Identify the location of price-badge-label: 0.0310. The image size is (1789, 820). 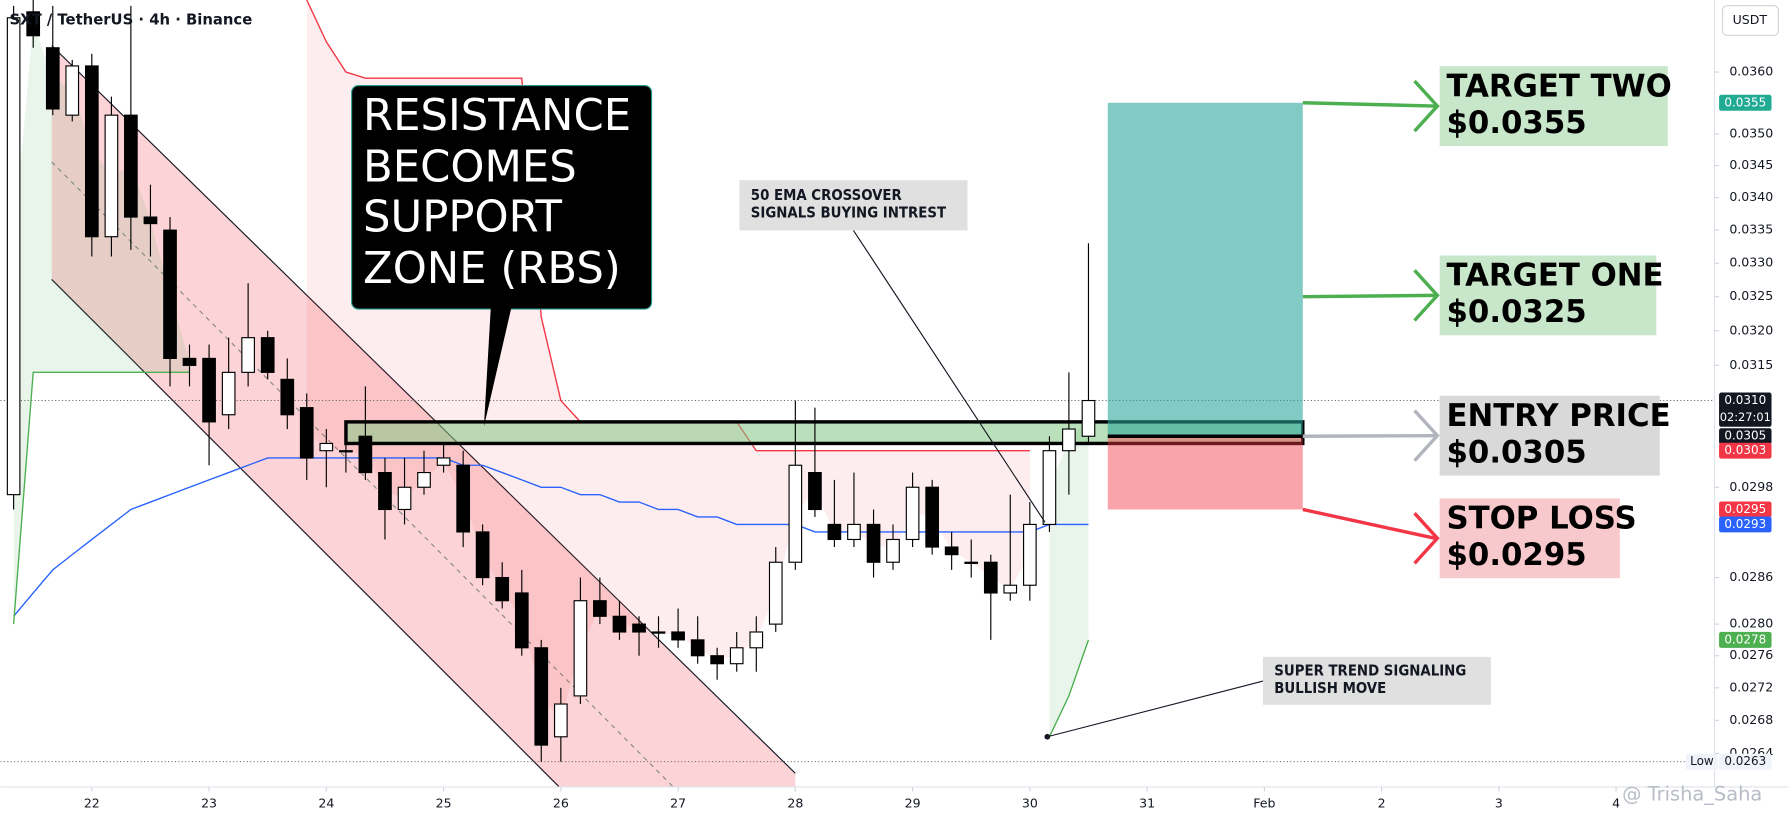
(1745, 400).